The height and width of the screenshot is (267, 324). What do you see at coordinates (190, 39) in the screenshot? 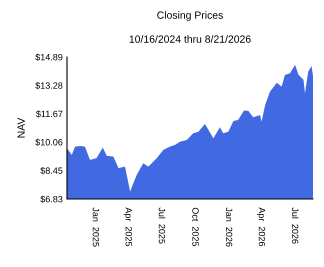
I see `chart-subtitle: 10/16/2024 thru 8/21/2026` at bounding box center [190, 39].